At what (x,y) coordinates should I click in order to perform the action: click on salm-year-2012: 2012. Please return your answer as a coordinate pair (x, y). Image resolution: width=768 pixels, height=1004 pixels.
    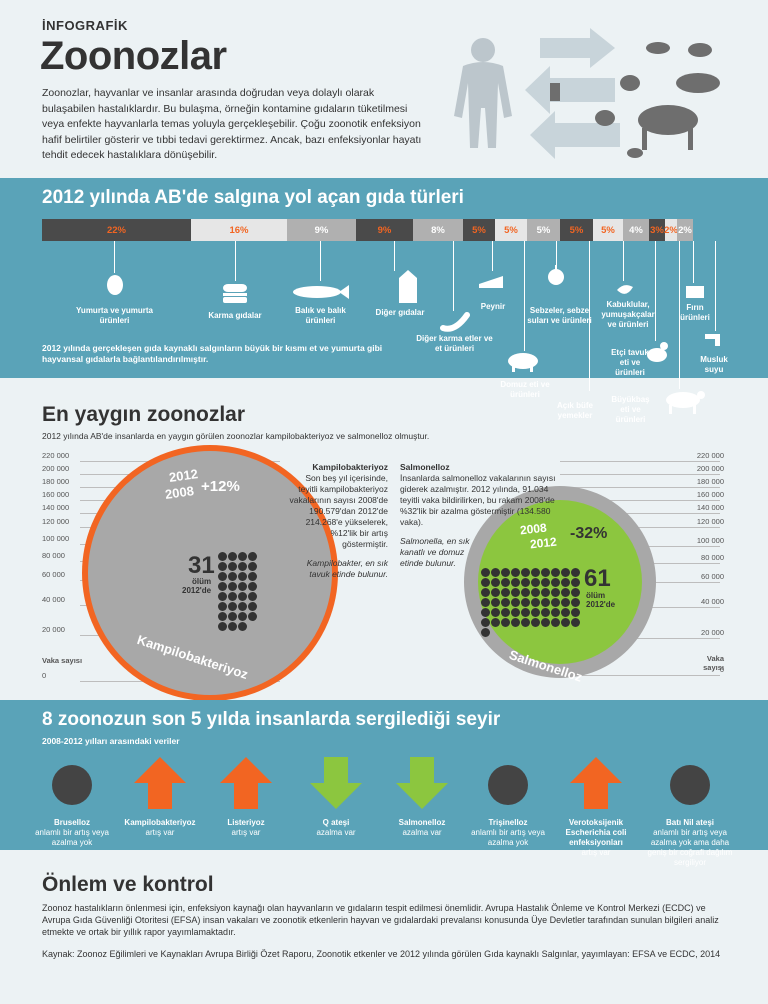
    Looking at the image, I should click on (543, 543).